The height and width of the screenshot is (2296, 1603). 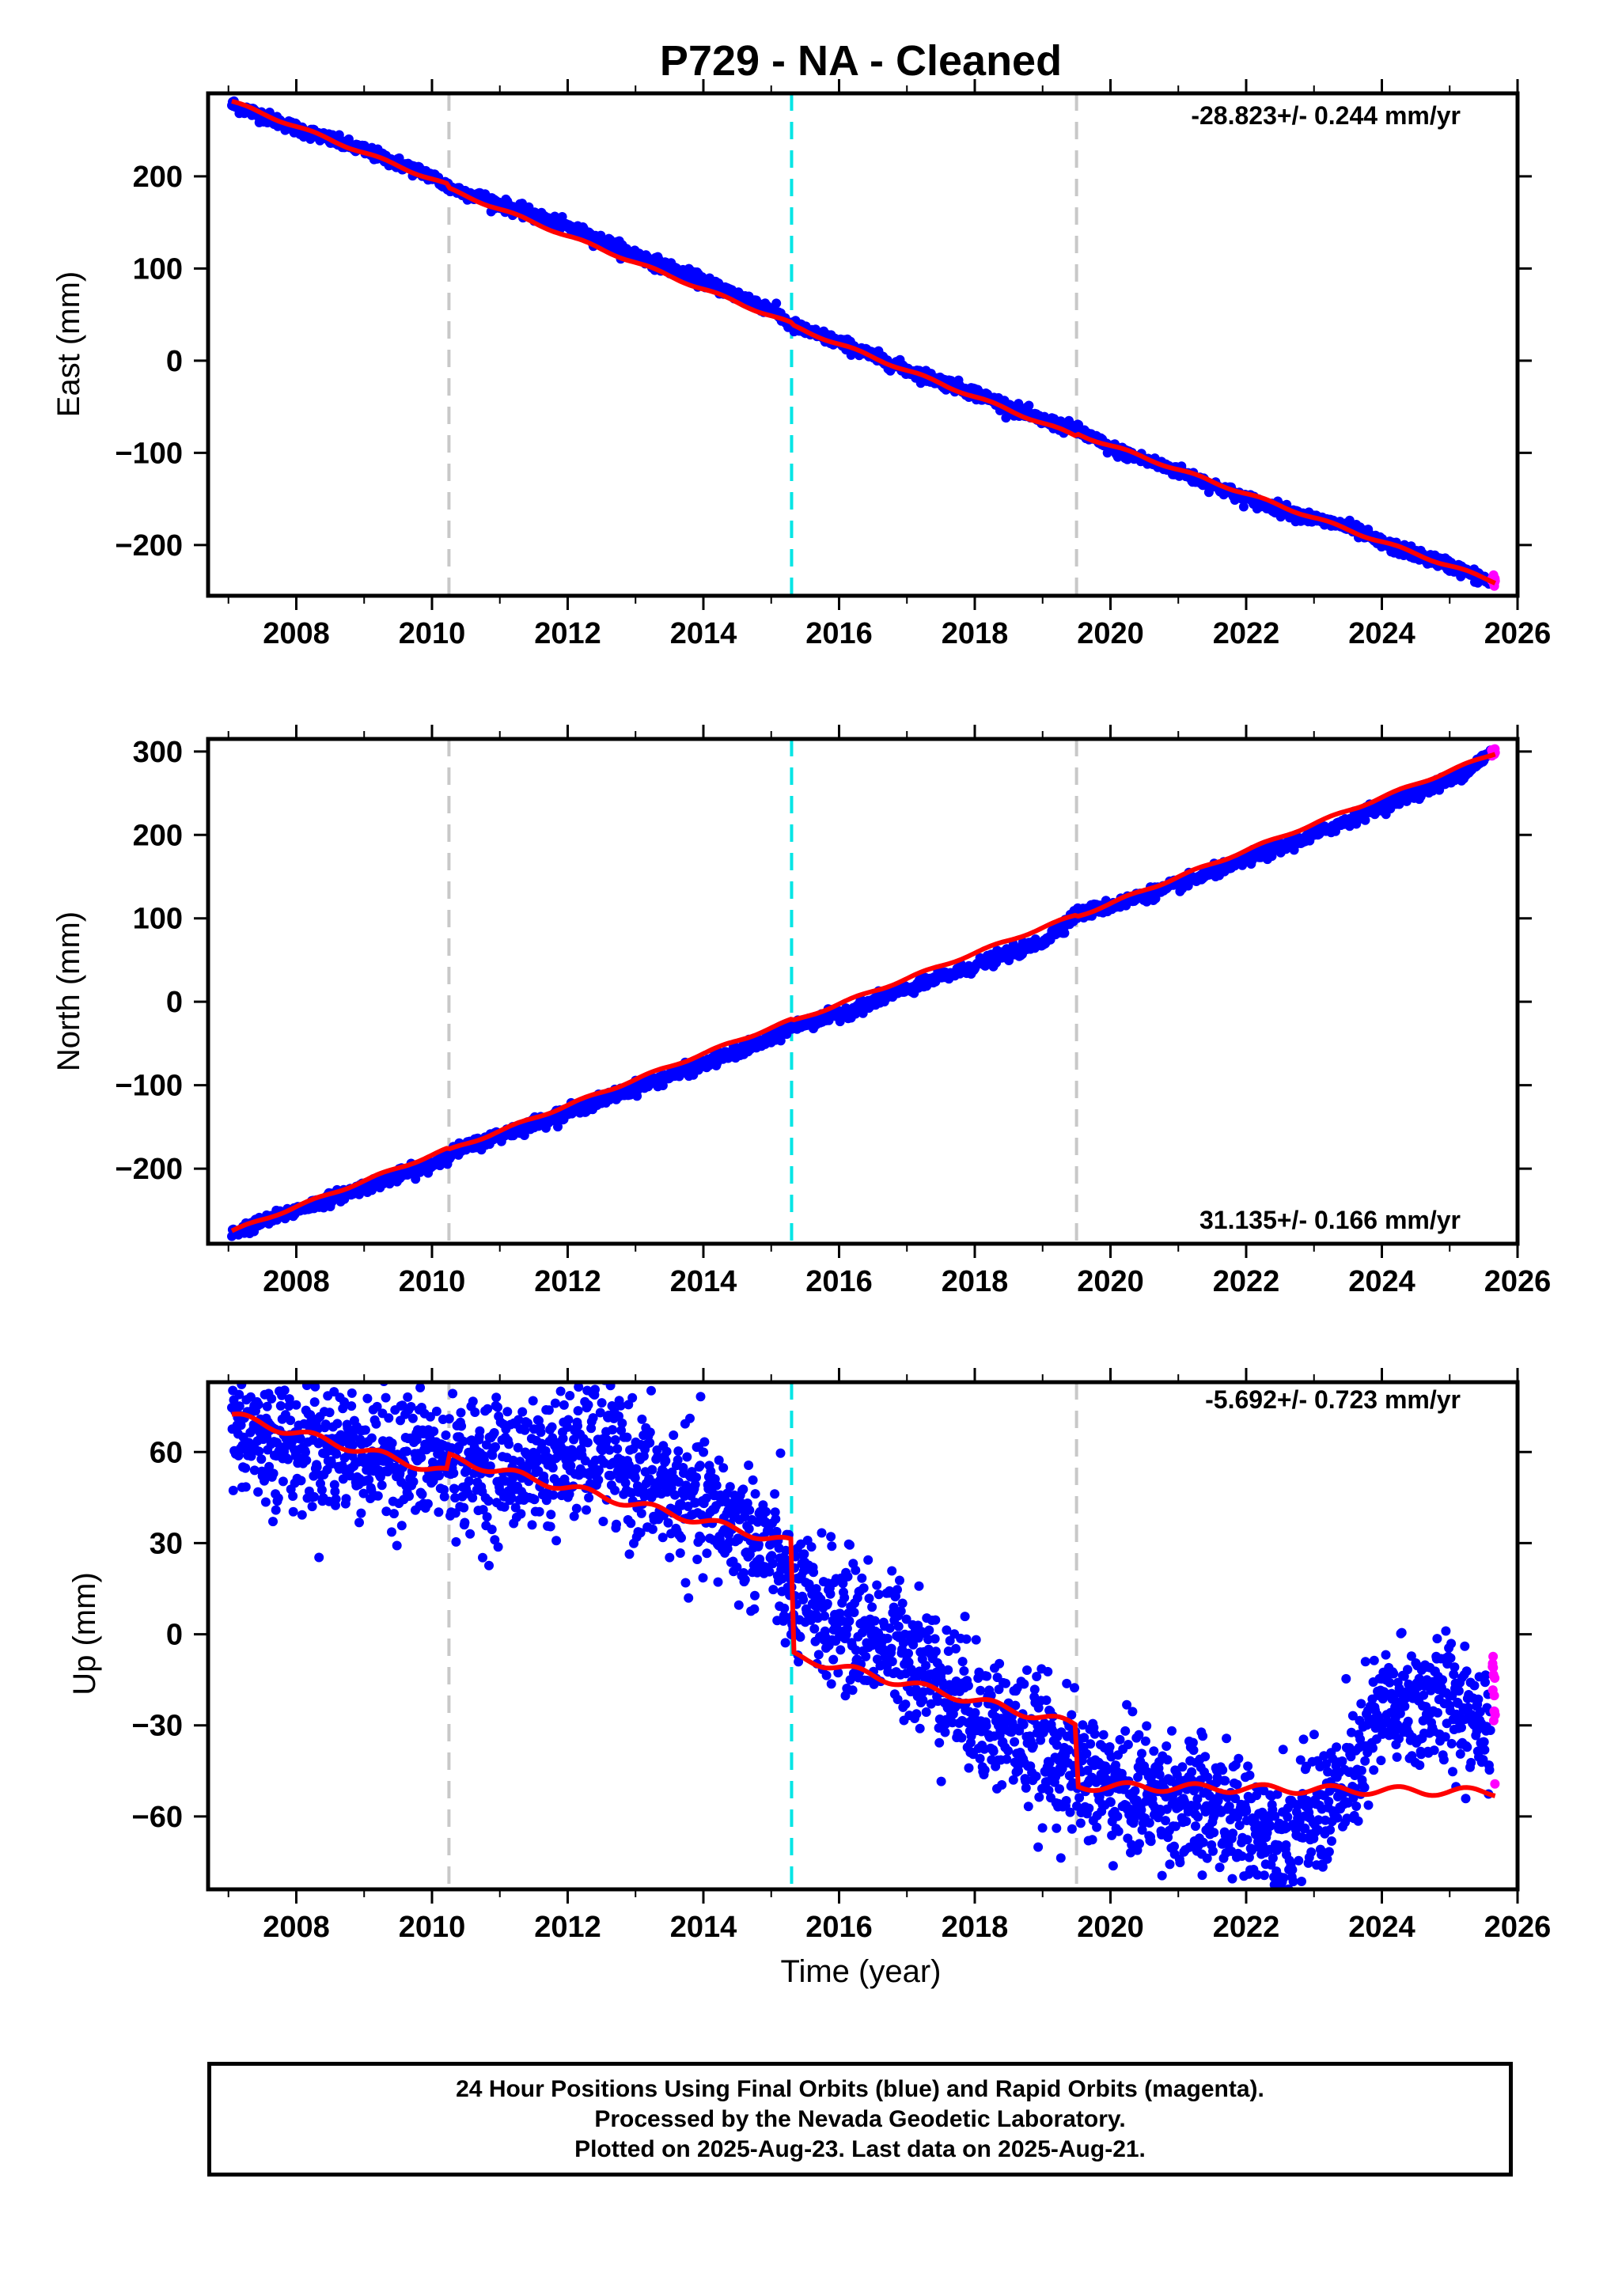 I want to click on x-tick-label: 2010, so click(x=432, y=1281).